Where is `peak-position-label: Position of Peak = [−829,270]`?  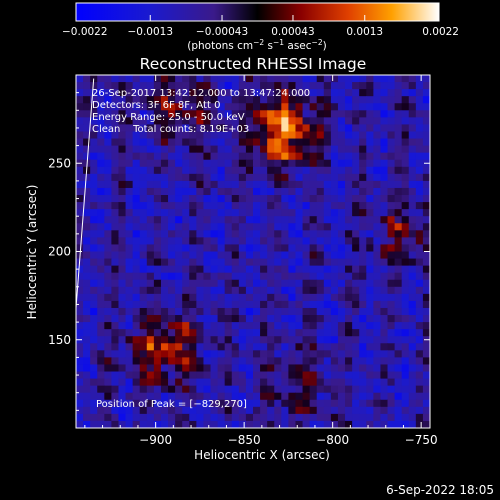
peak-position-label: Position of Peak = [−829,270] is located at coordinates (171, 404).